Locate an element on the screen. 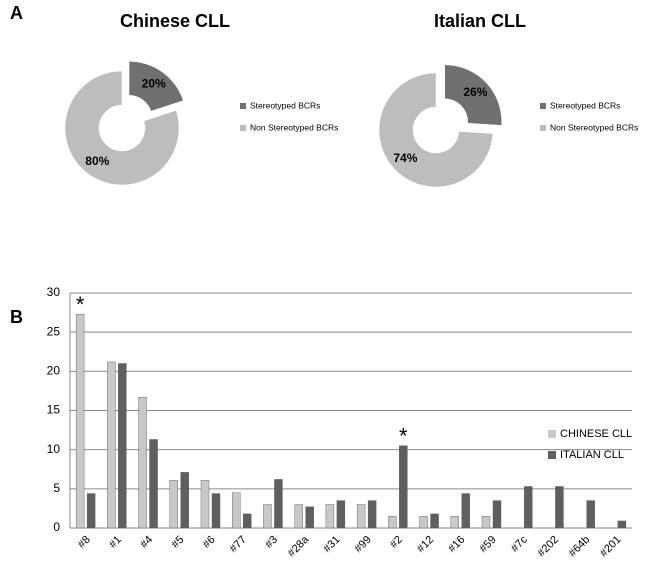 This screenshot has width=650, height=568. x-tick-label: #28a is located at coordinates (299, 546).